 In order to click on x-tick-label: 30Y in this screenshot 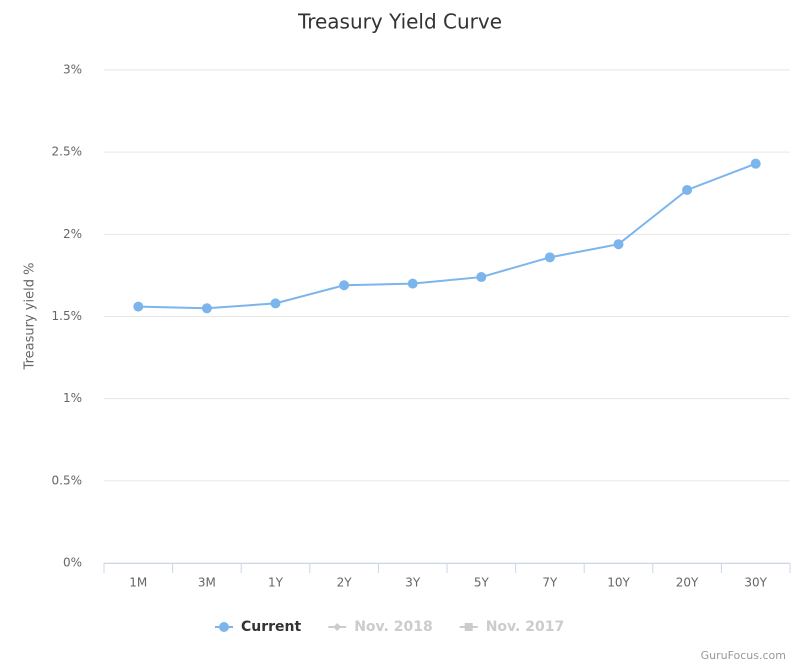, I will do `click(755, 583)`.